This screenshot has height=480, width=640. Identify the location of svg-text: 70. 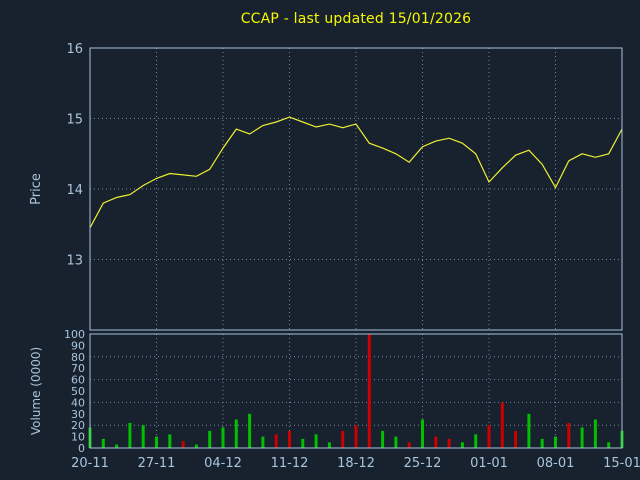
(78, 368).